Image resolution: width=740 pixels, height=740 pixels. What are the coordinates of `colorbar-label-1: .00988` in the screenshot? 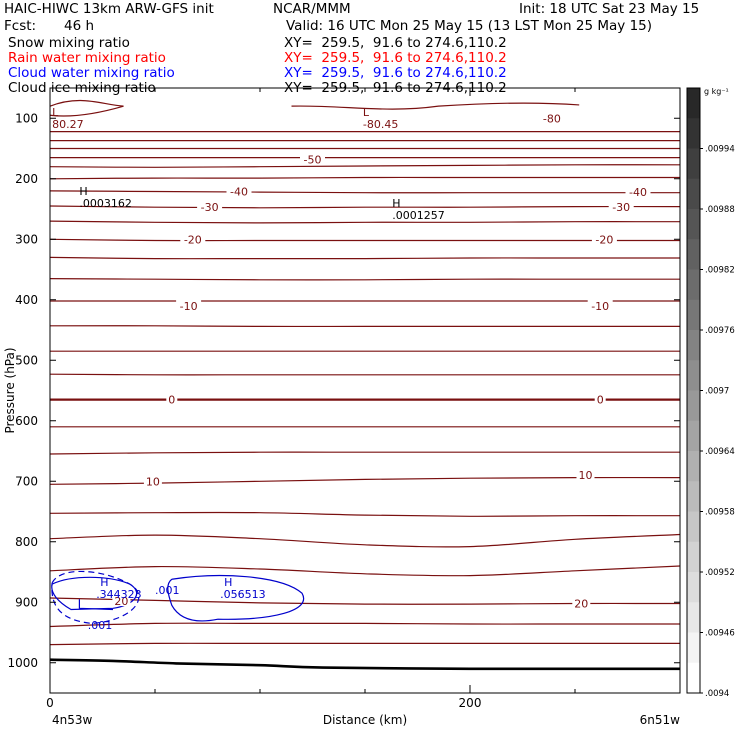 It's located at (720, 210).